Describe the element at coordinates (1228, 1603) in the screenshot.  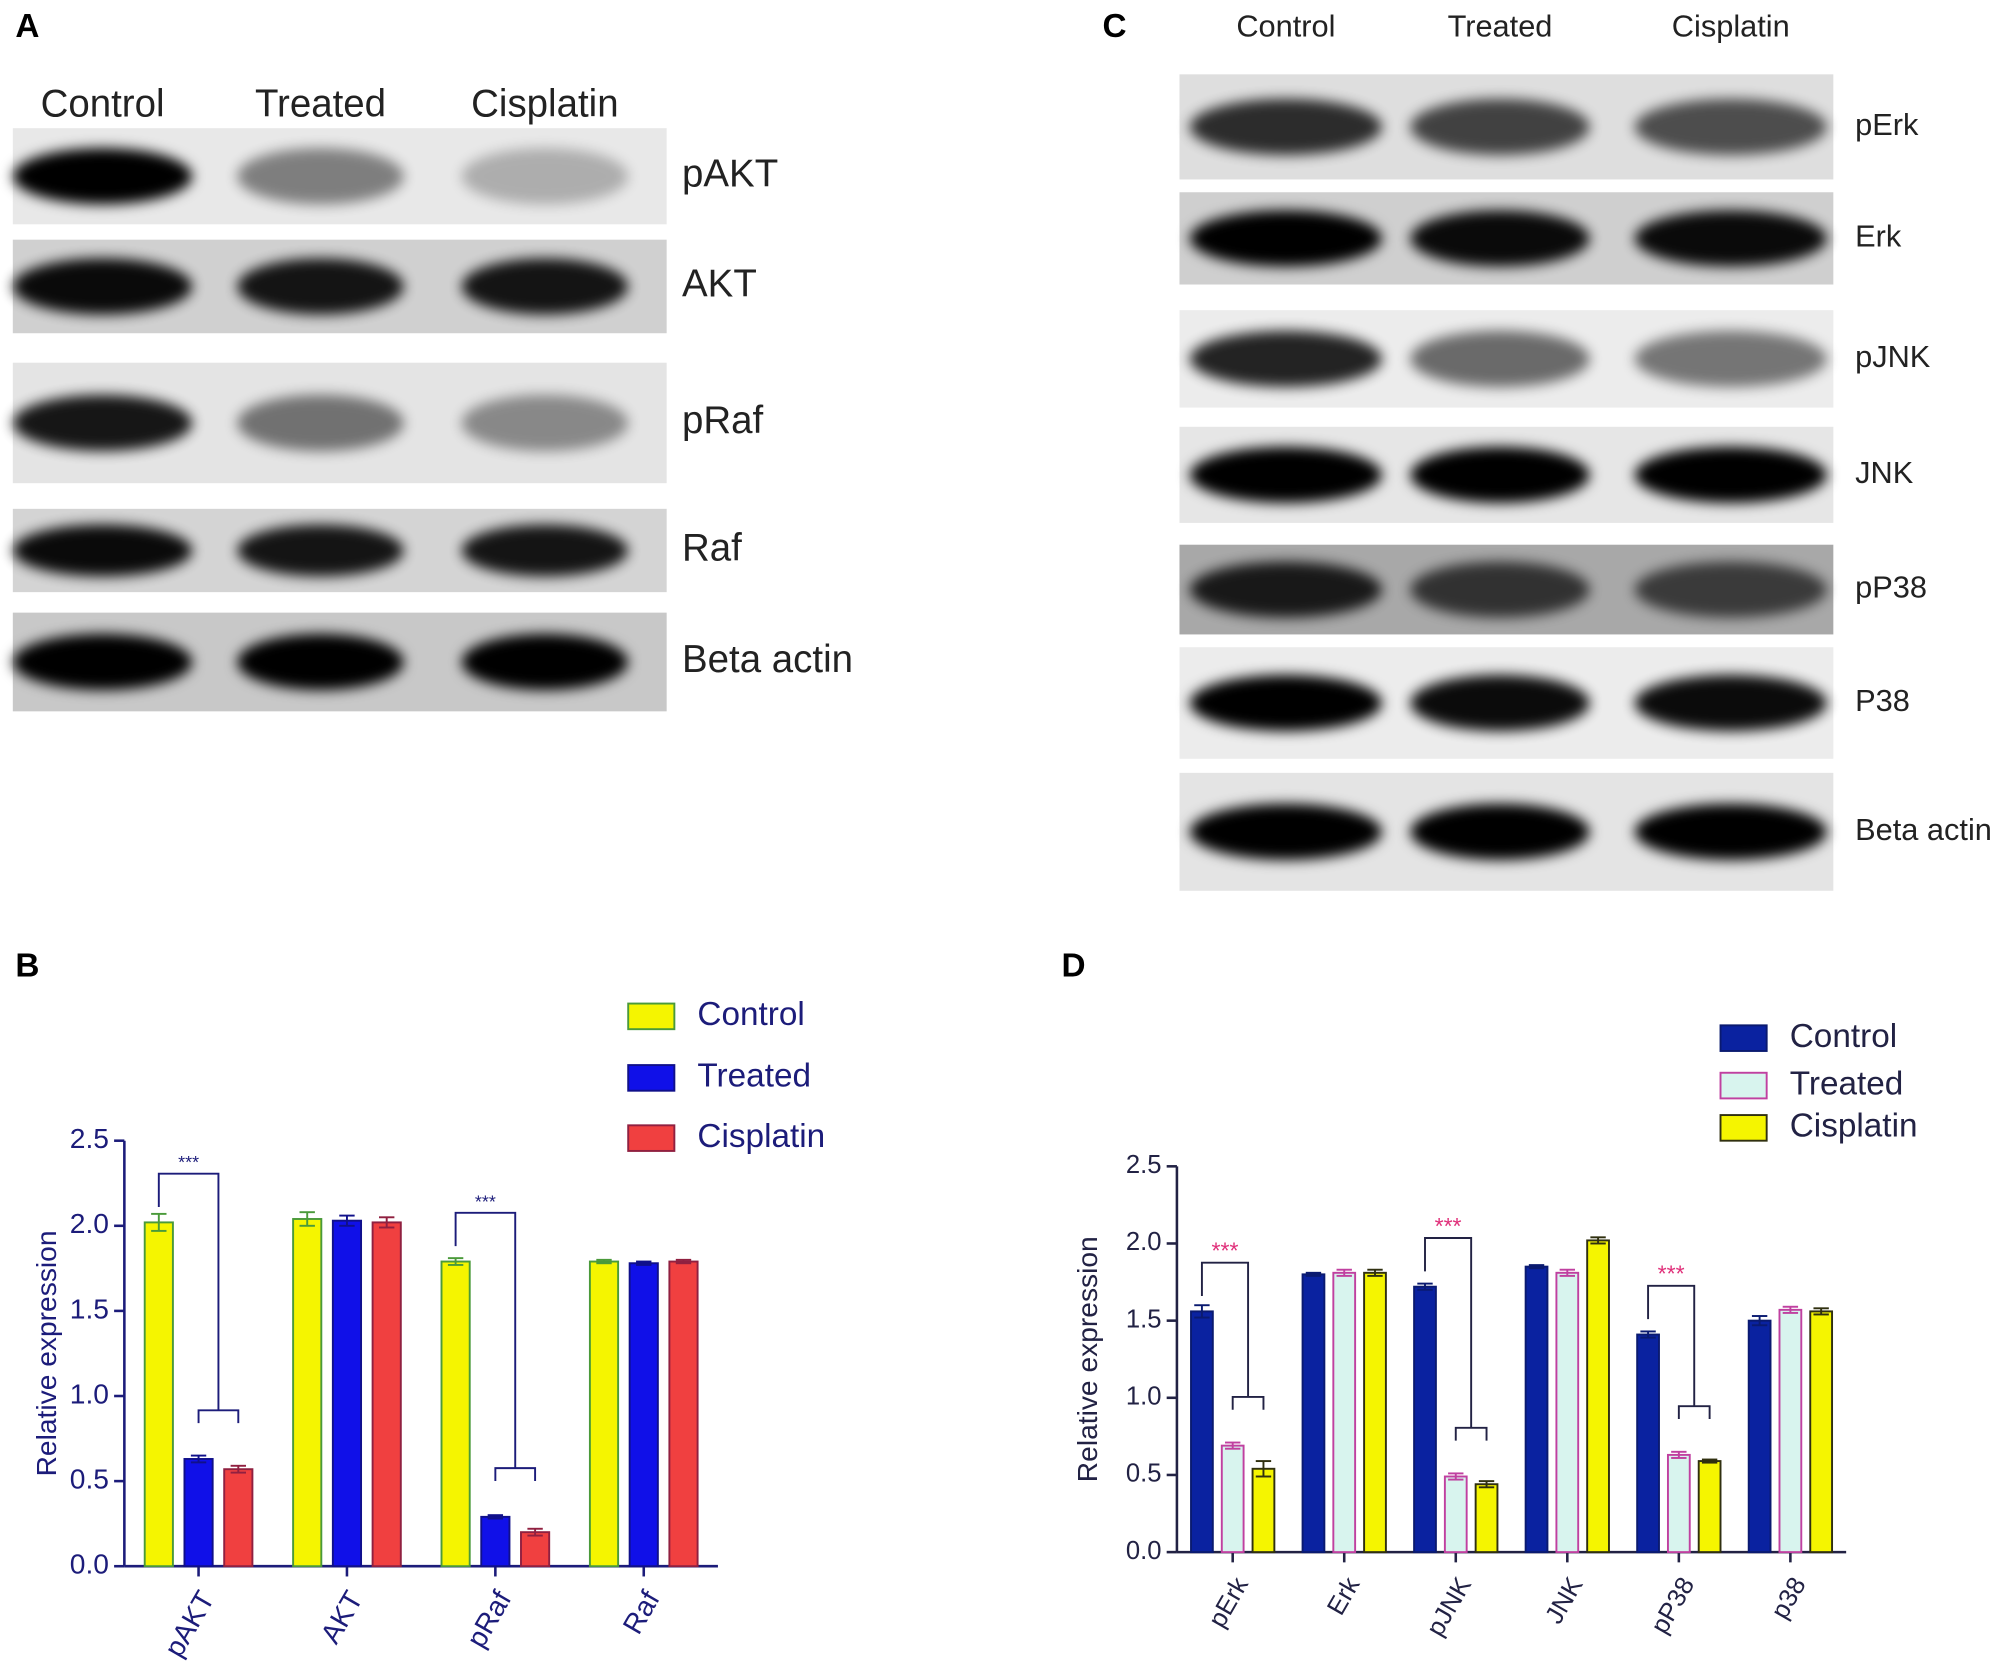
I see `x-tick-label: pErk` at that location.